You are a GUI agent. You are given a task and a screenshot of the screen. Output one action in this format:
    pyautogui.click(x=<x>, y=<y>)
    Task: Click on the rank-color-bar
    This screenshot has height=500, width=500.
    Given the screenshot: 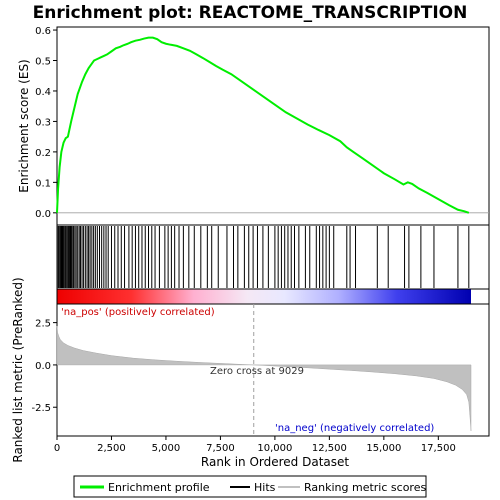 What is the action you would take?
    pyautogui.click(x=273, y=296)
    